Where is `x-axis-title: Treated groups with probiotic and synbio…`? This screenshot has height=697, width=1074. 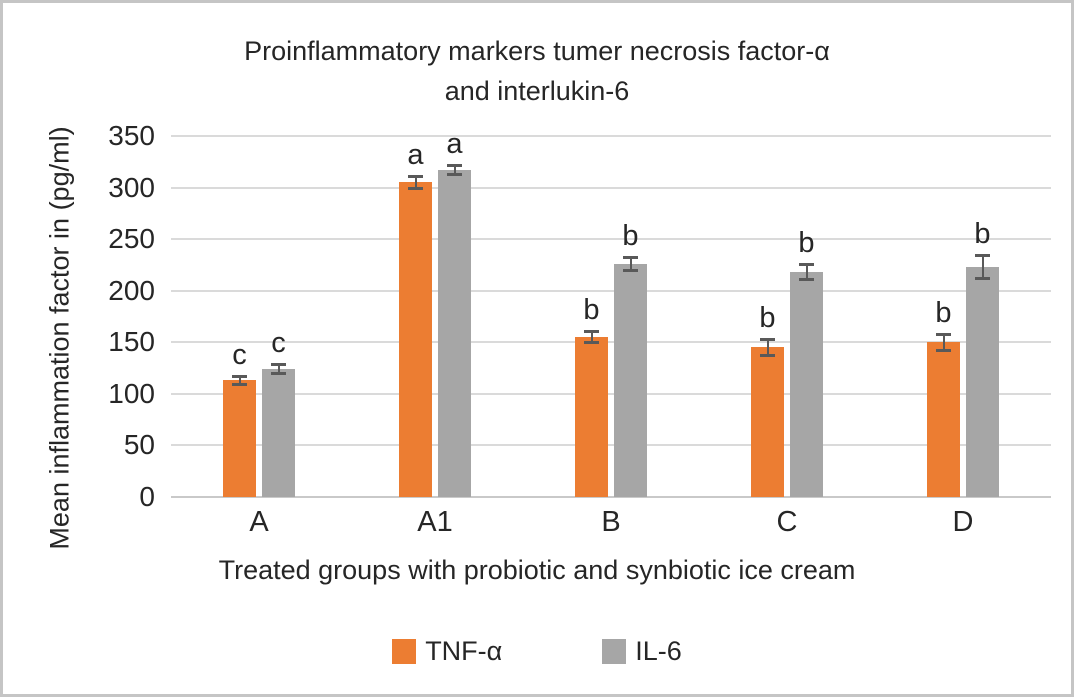 x-axis-title: Treated groups with probiotic and synbio… is located at coordinates (537, 570).